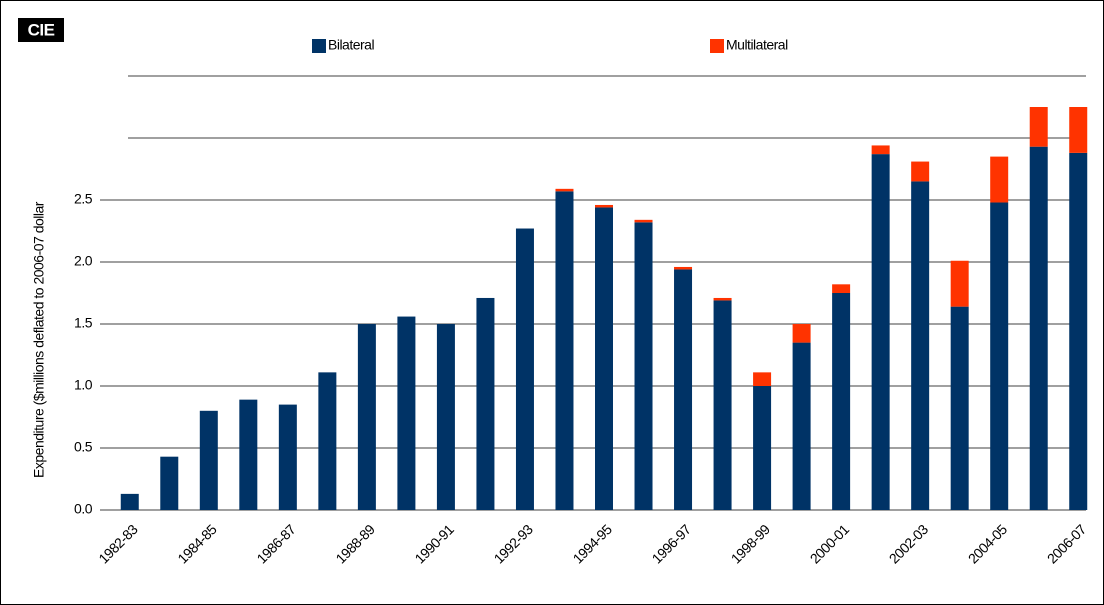 The width and height of the screenshot is (1104, 605). I want to click on logo: CIE, so click(41, 29).